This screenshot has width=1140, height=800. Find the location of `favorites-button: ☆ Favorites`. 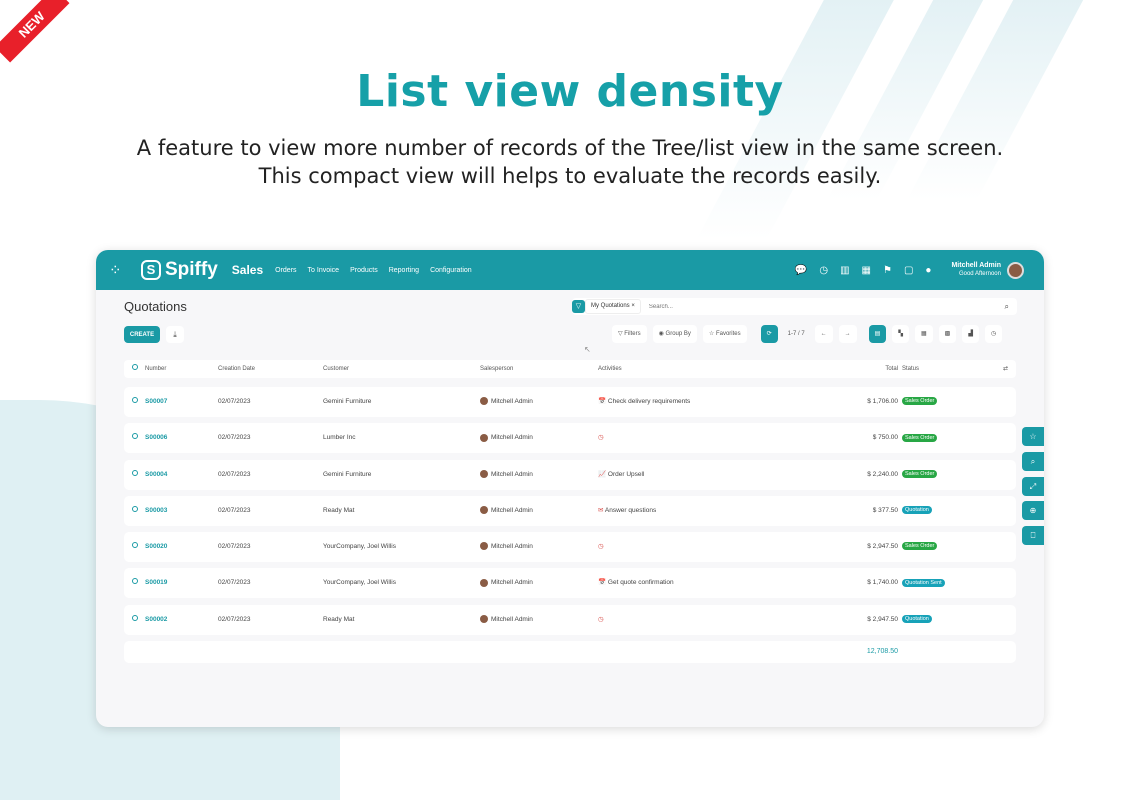

favorites-button: ☆ Favorites is located at coordinates (724, 334).